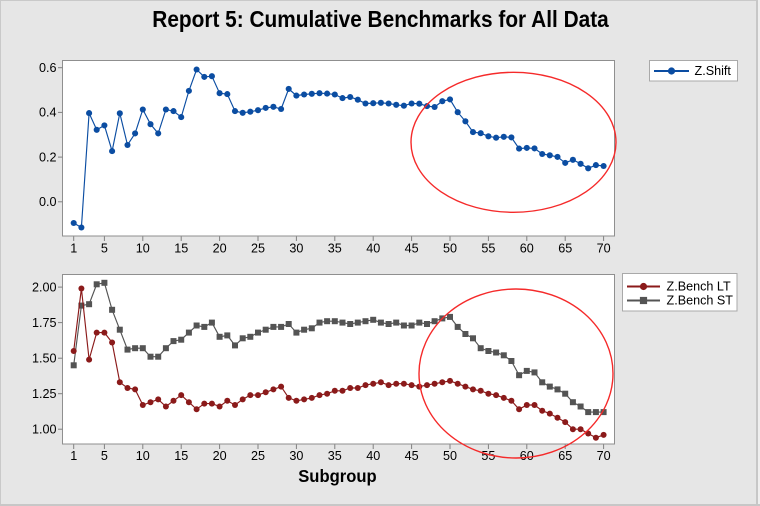 Image resolution: width=760 pixels, height=506 pixels. What do you see at coordinates (699, 287) in the screenshot?
I see `svg-text: Z.Bench LT` at bounding box center [699, 287].